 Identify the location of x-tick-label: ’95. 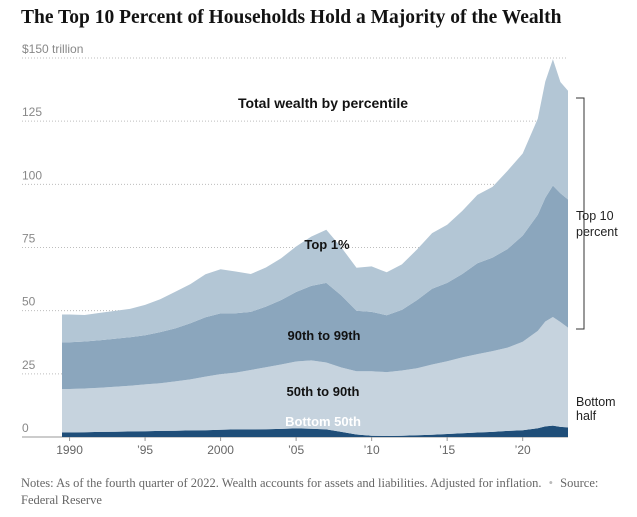
(145, 450).